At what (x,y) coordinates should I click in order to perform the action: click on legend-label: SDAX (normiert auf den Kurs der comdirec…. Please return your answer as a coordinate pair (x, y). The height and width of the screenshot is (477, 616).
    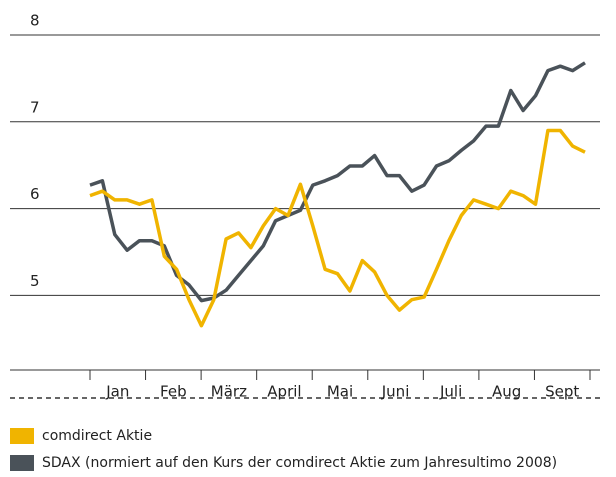
    Looking at the image, I should click on (299, 463).